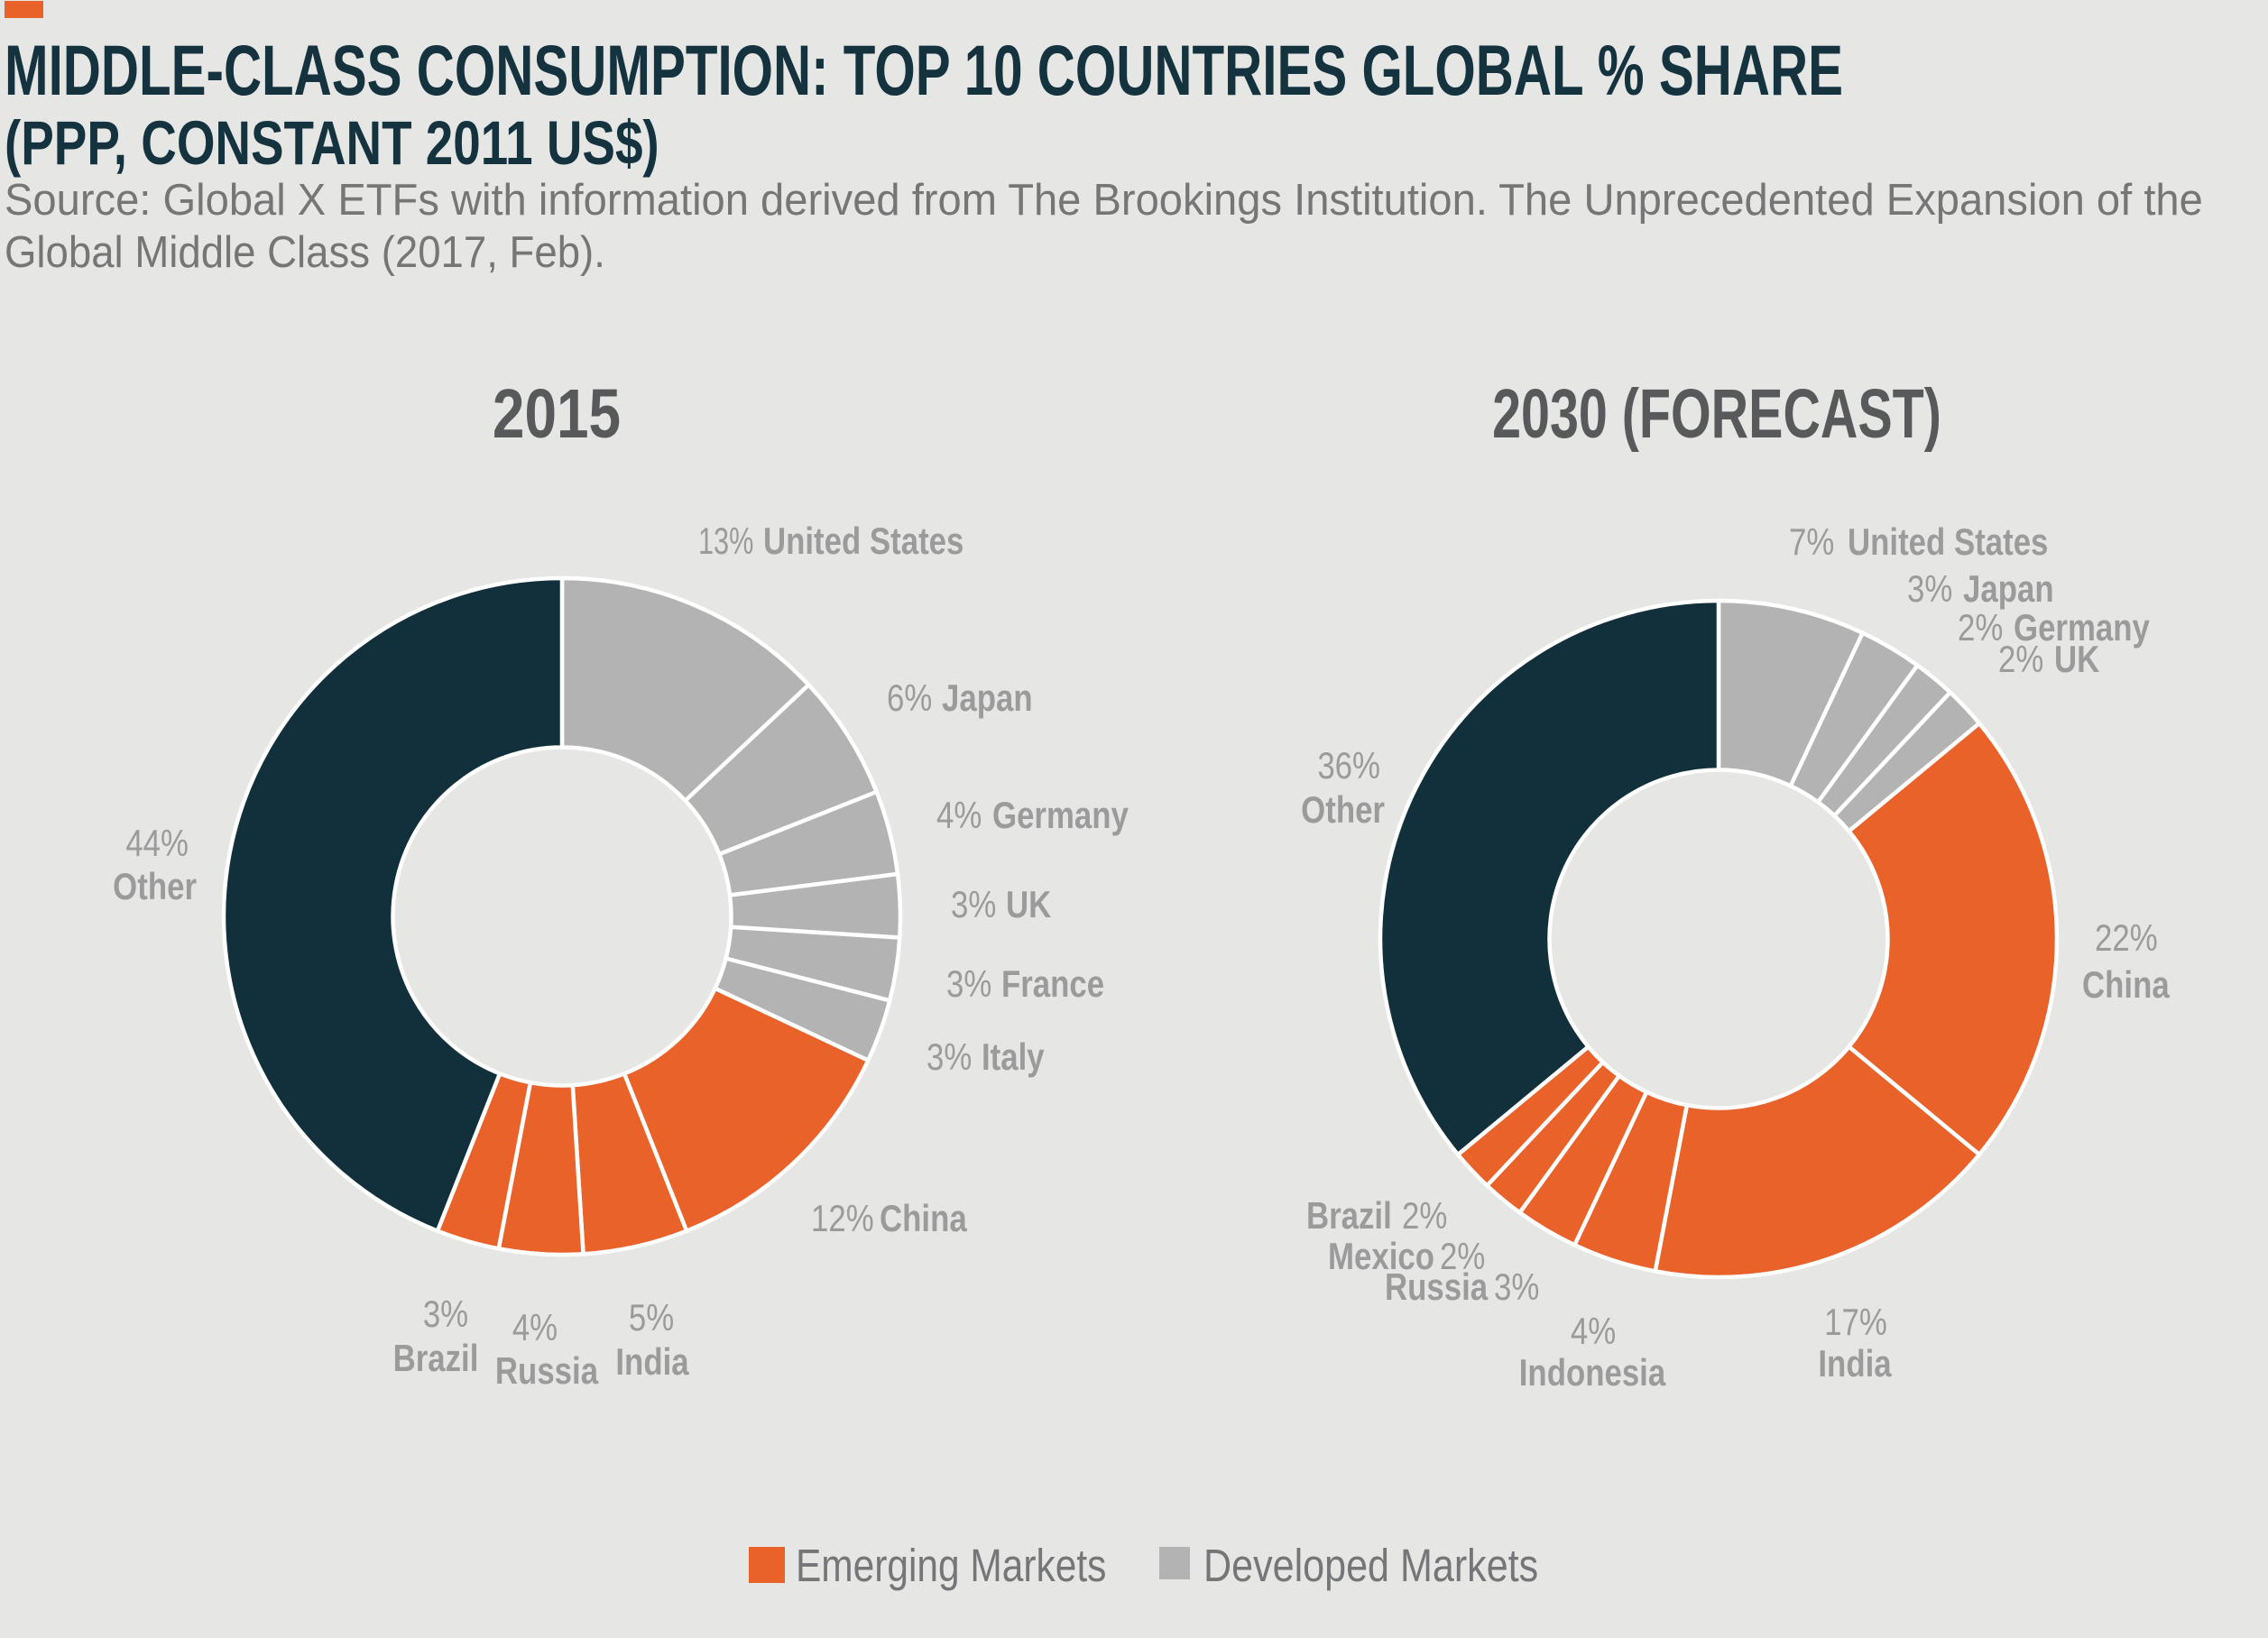 The height and width of the screenshot is (1638, 2268). What do you see at coordinates (951, 1565) in the screenshot?
I see `svg-text: Emerging Markets` at bounding box center [951, 1565].